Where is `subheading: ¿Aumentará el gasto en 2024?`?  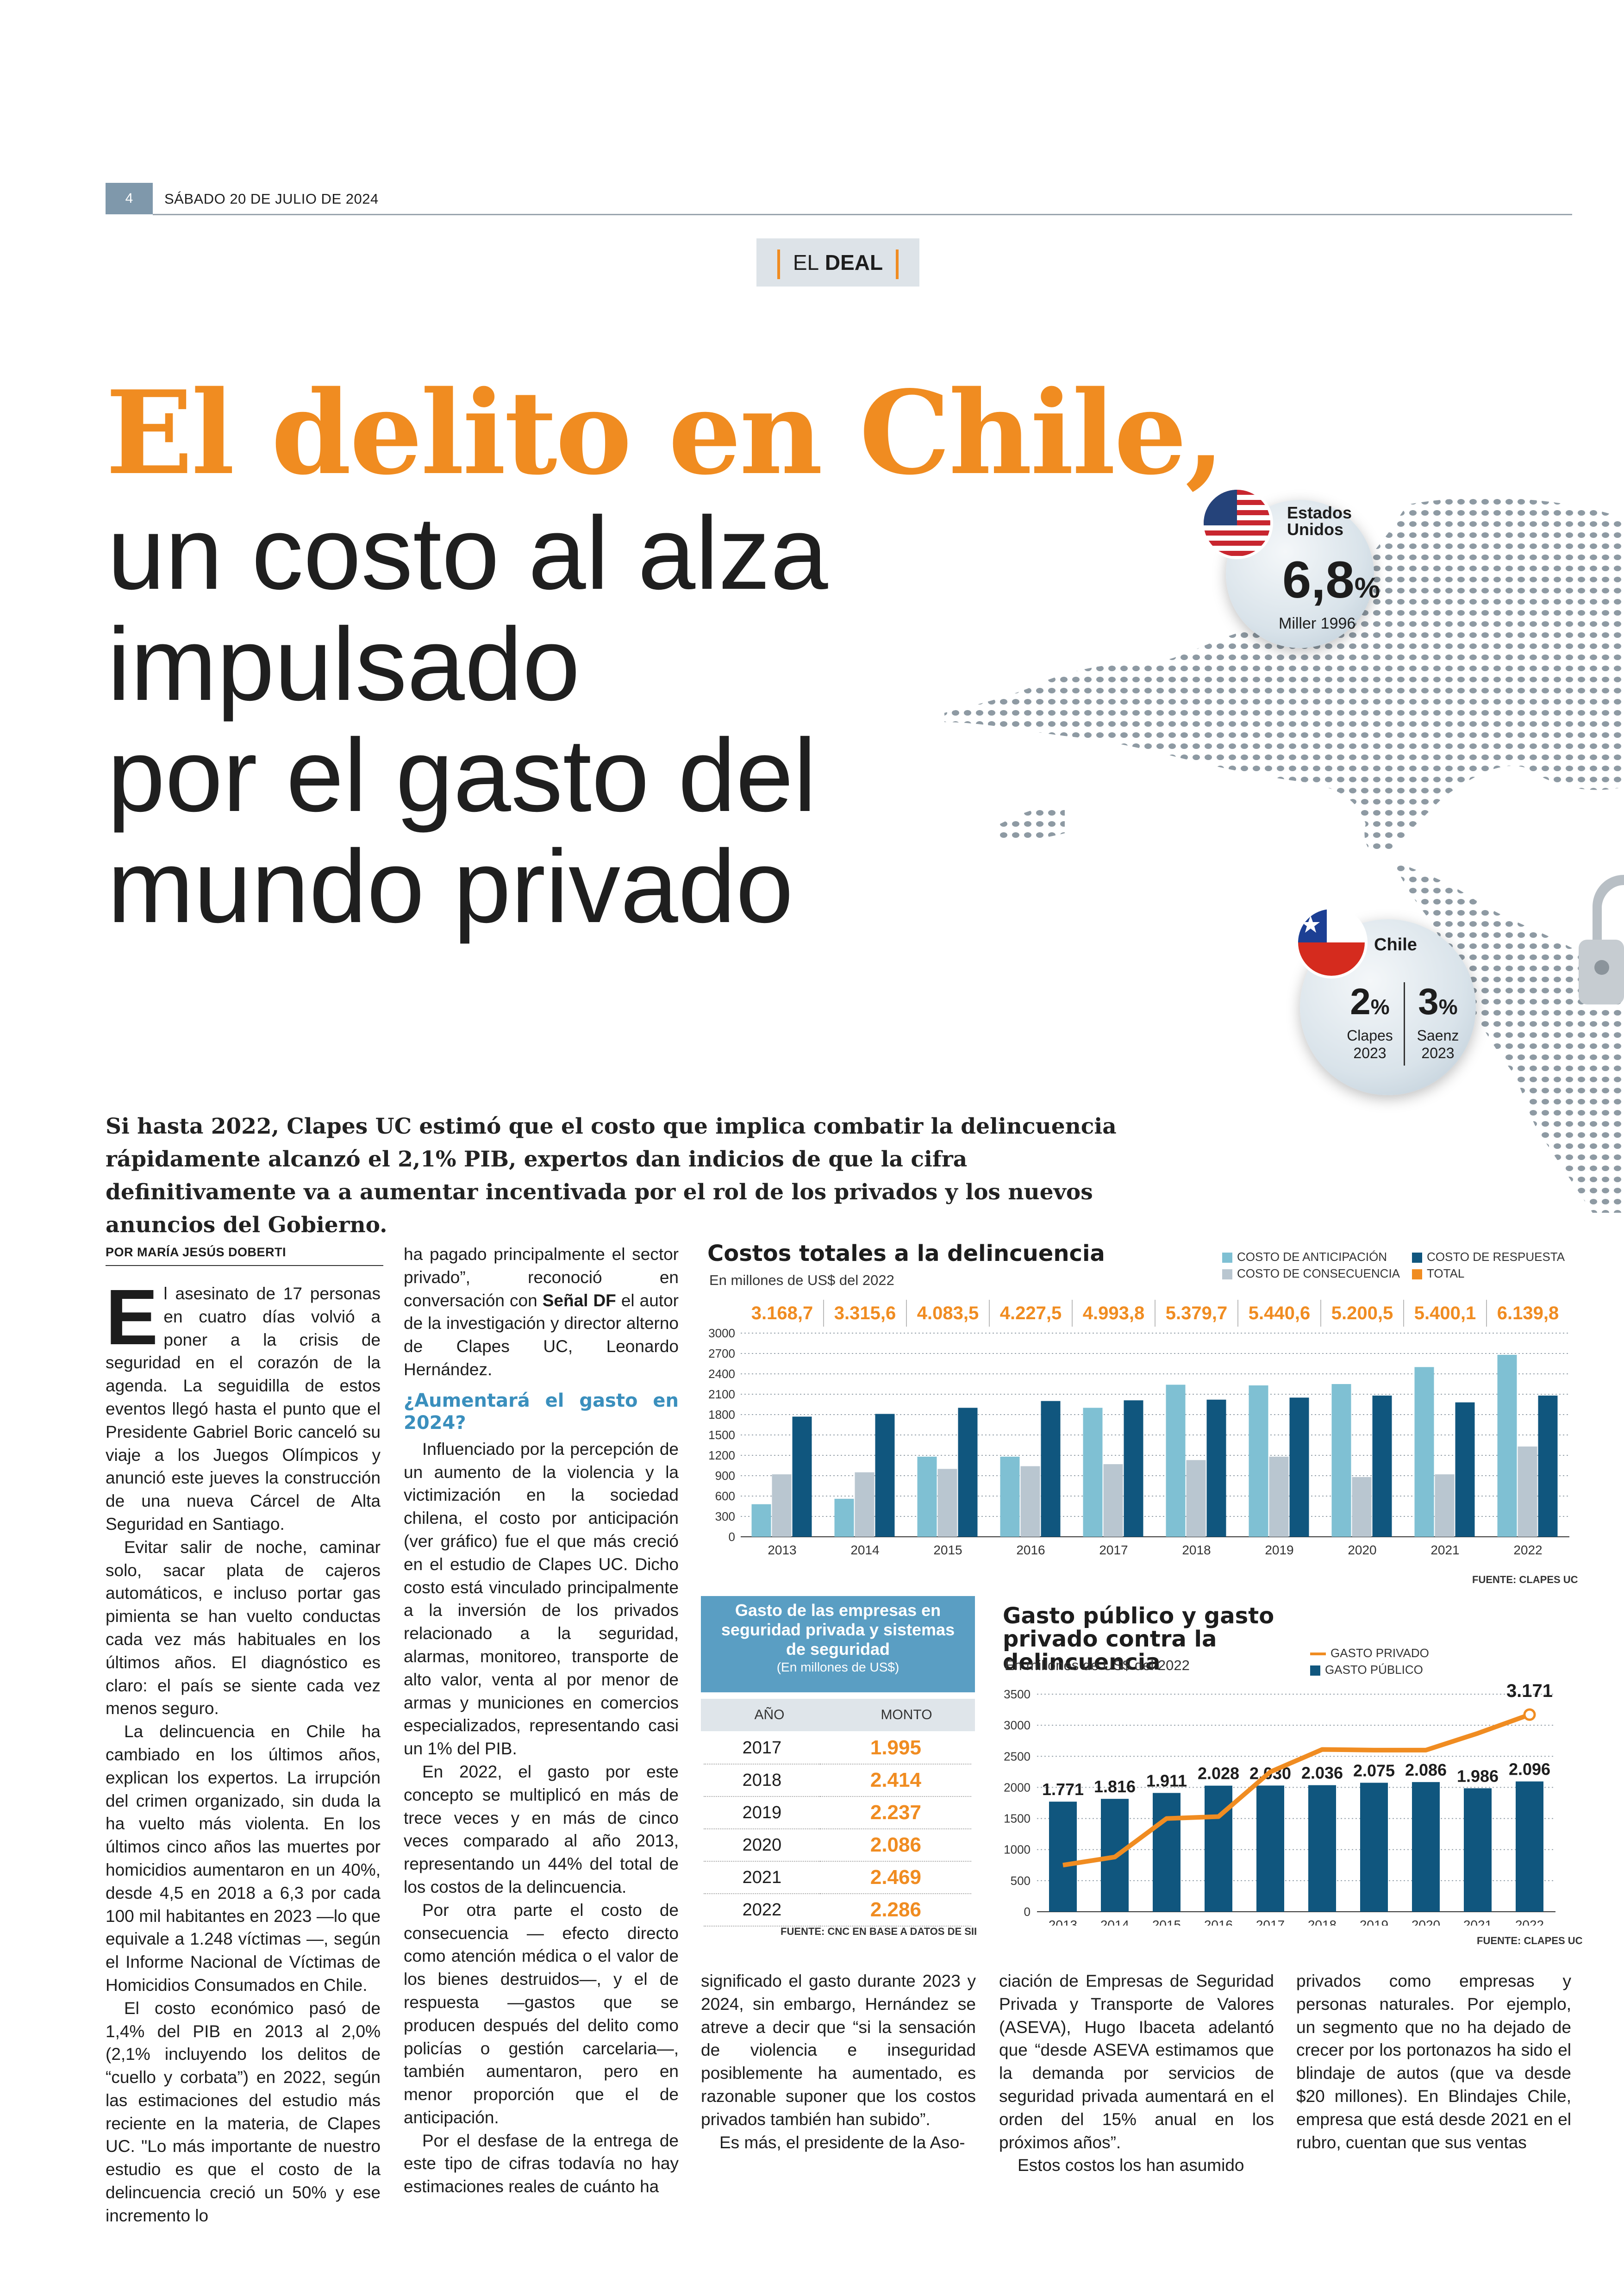
subheading: ¿Aumentará el gasto en 2024? is located at coordinates (541, 1412).